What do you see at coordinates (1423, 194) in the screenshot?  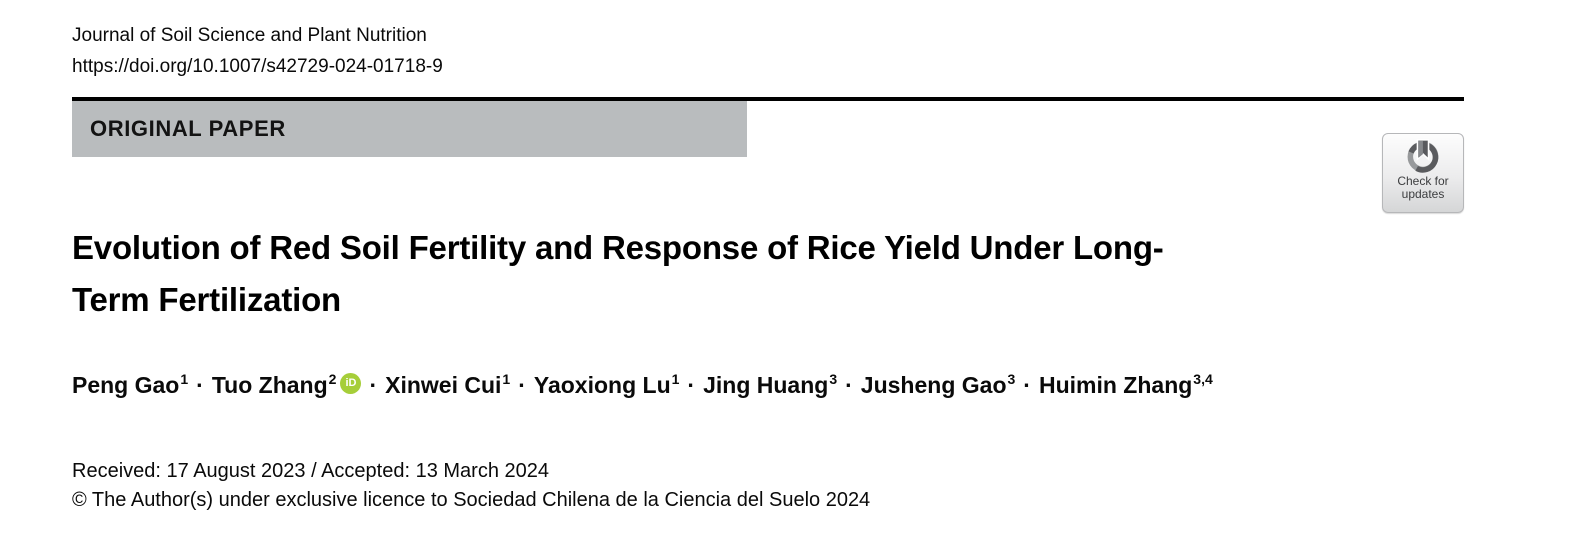 I see `badge-line2: updates` at bounding box center [1423, 194].